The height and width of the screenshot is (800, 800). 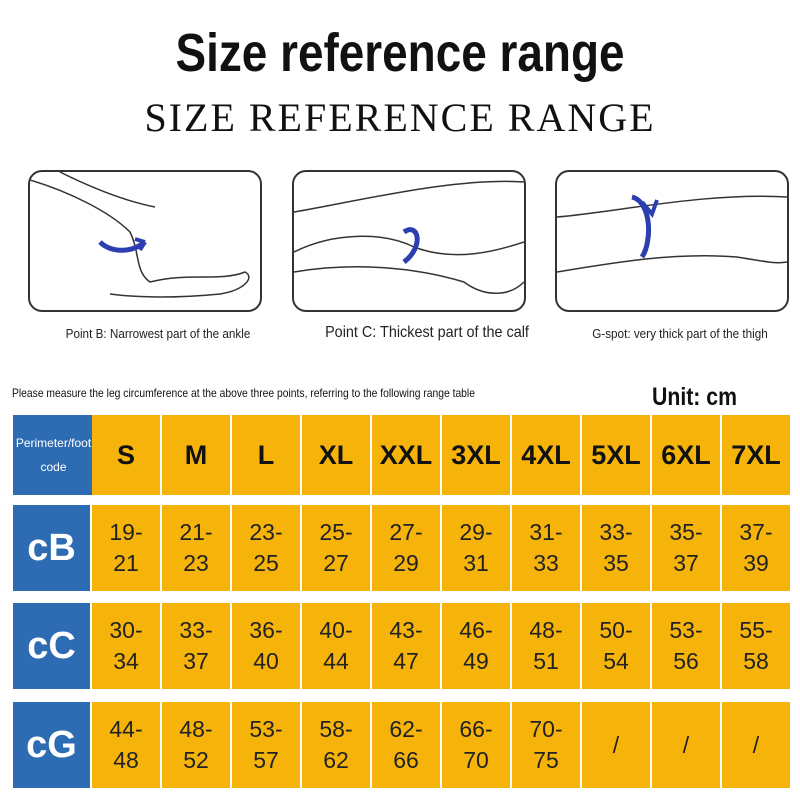 I want to click on column-header: XL, so click(x=336, y=455).